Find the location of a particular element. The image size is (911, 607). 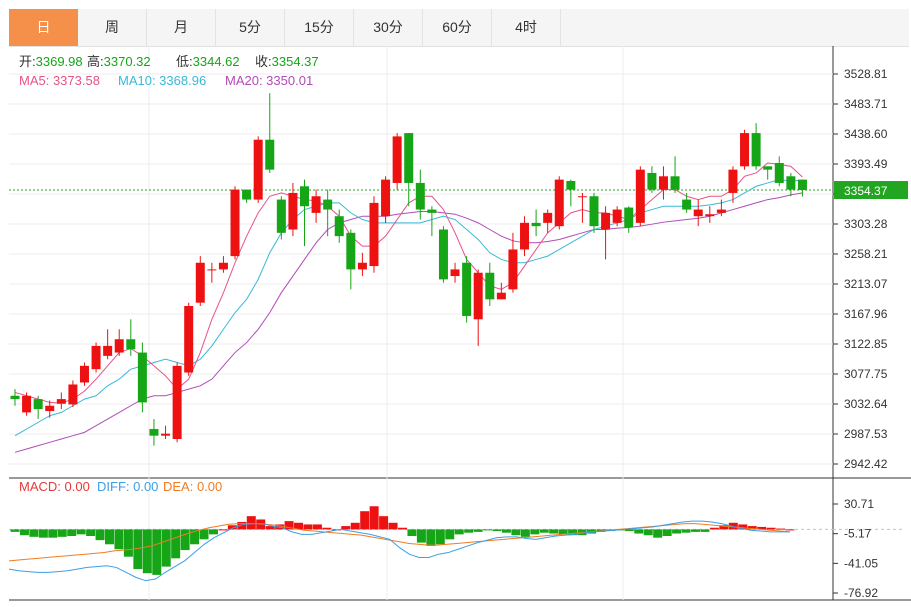

y-tick-label: 3483.71 is located at coordinates (866, 104).